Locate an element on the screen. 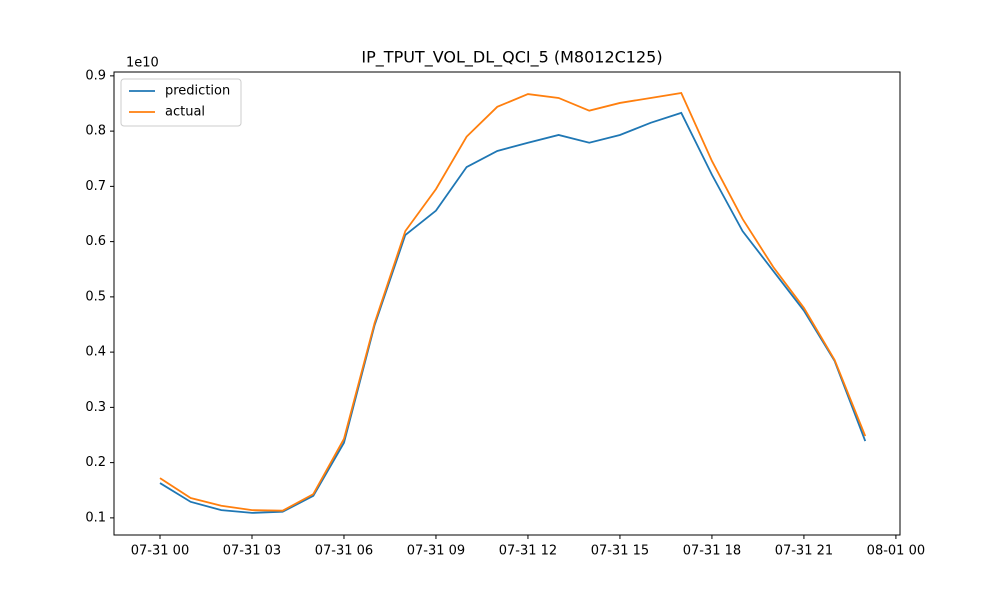 The height and width of the screenshot is (600, 1000). x-tick-label: 07-31 15 is located at coordinates (620, 551).